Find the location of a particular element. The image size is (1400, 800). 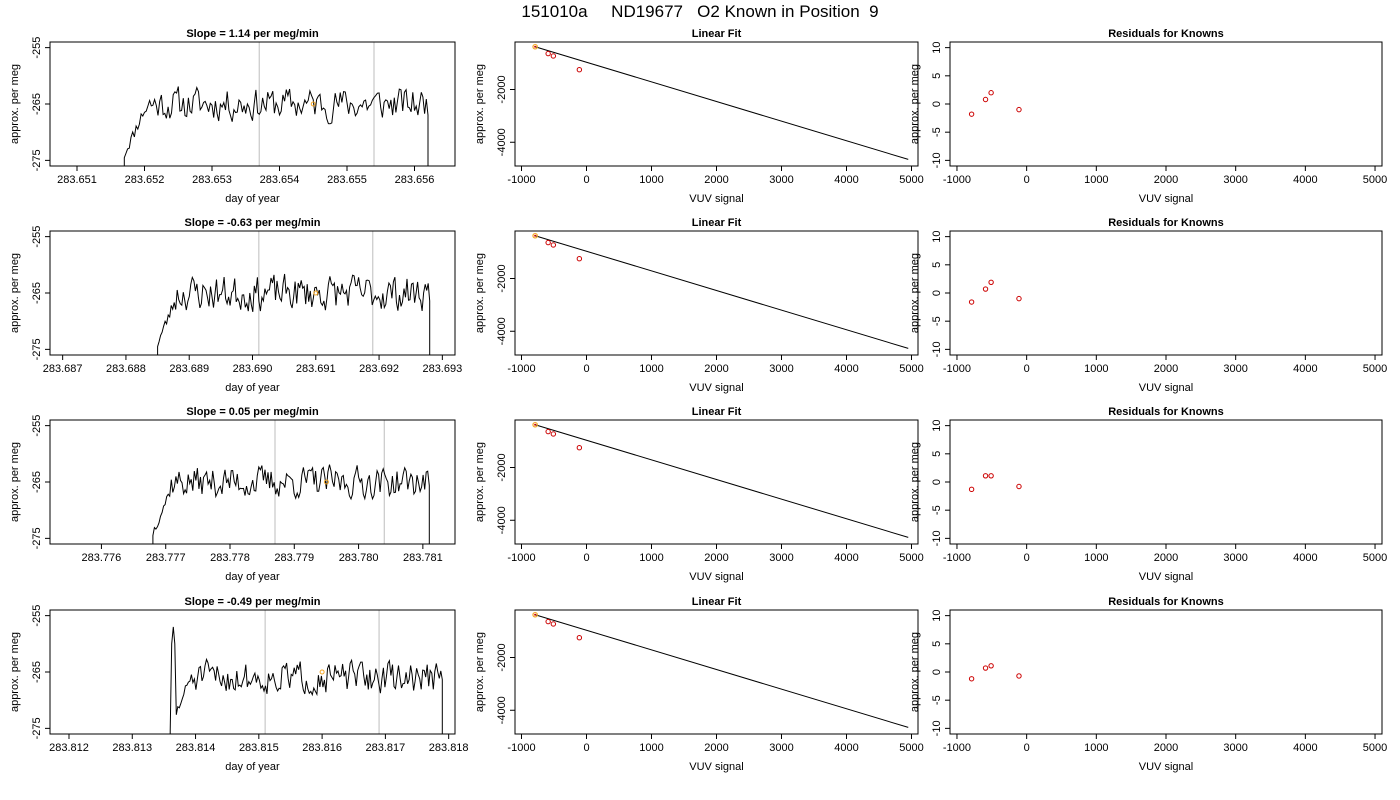

x-tick-label: 283.776 is located at coordinates (102, 558).